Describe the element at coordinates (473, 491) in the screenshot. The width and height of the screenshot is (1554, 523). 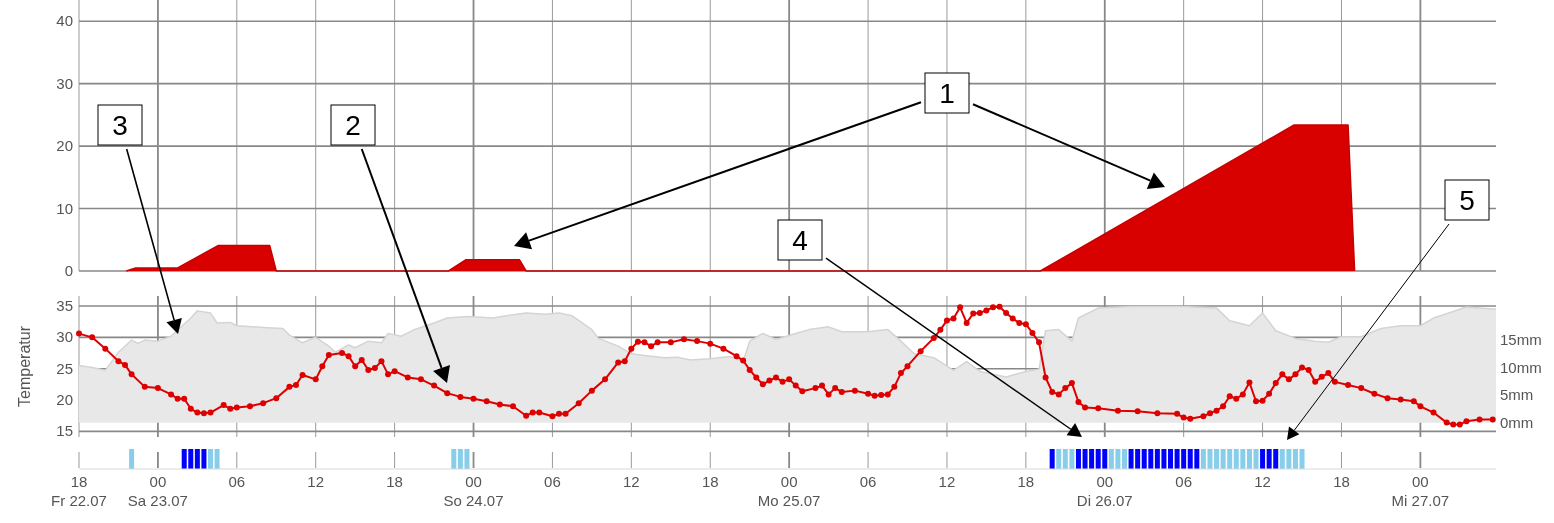
I see `x-tick-label: 00 So 24.07` at that location.